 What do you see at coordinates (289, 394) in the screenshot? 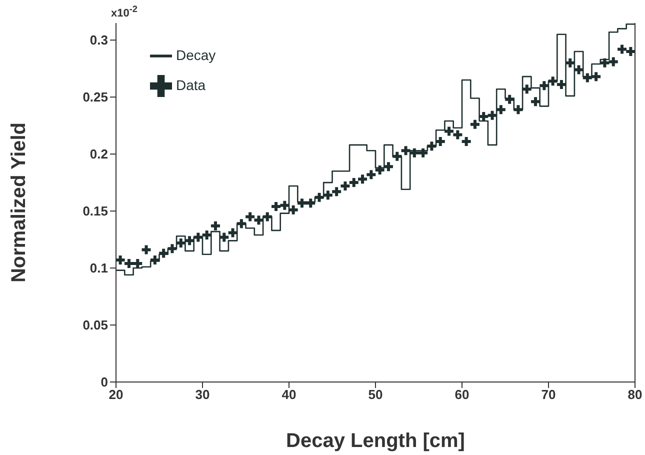
I see `x-tick-label: 40` at bounding box center [289, 394].